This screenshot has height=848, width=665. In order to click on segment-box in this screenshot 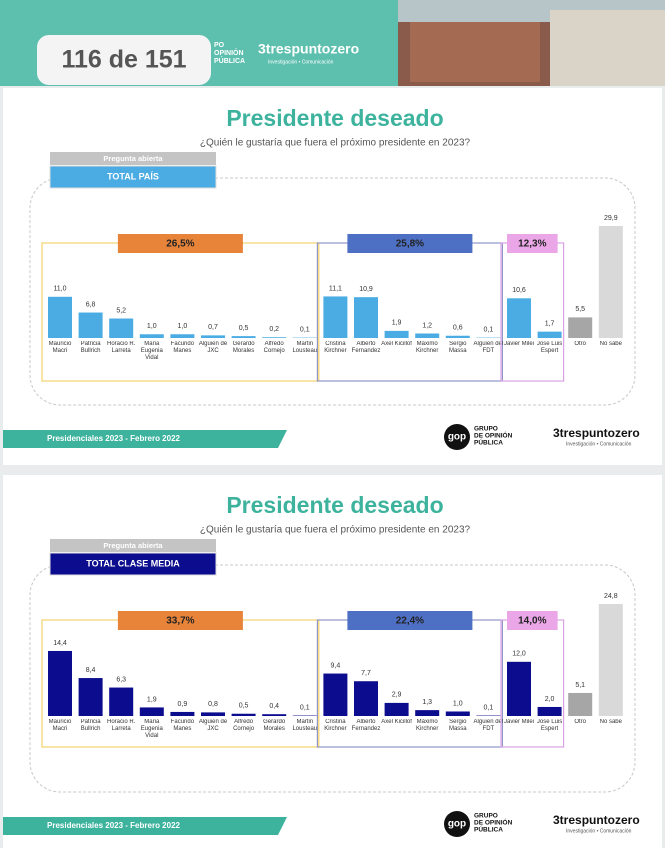, I will do `click(133, 177)`.